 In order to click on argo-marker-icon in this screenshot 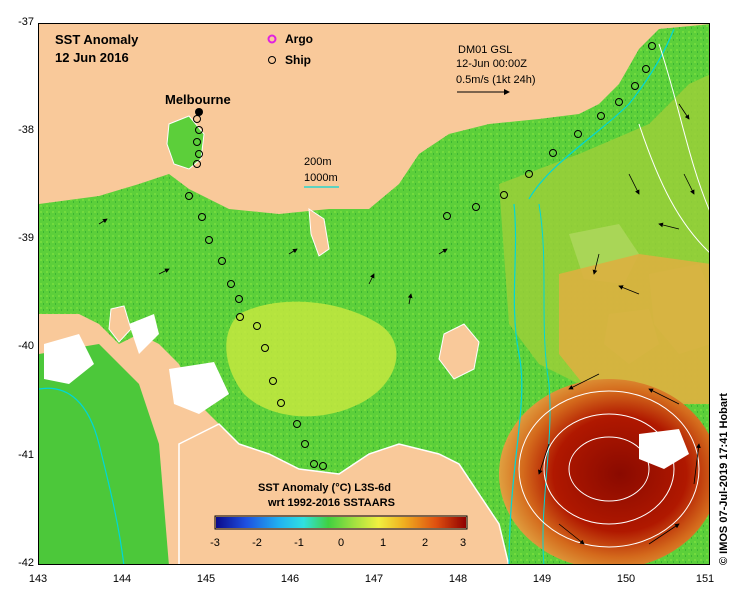, I will do `click(272, 39)`.